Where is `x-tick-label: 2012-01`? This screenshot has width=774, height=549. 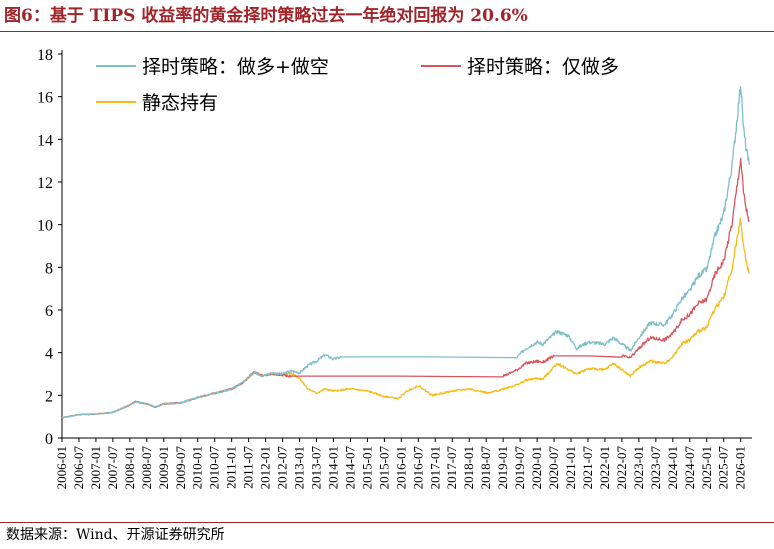 x-tick-label: 2012-01 is located at coordinates (265, 467).